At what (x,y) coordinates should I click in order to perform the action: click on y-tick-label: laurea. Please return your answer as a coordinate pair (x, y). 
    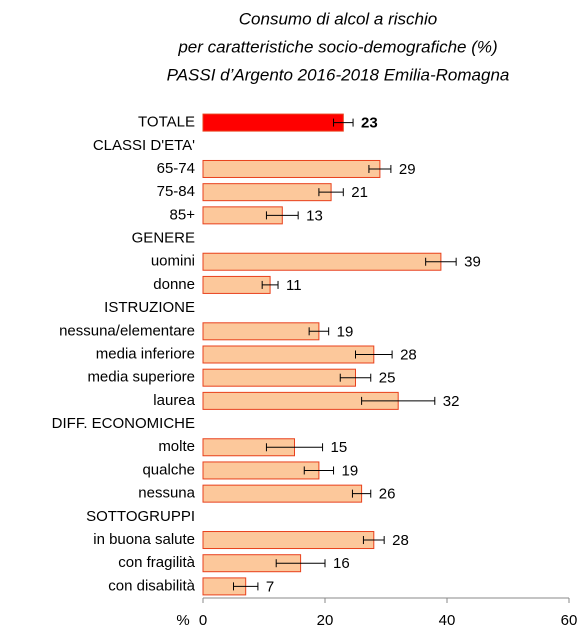
    Looking at the image, I should click on (174, 400).